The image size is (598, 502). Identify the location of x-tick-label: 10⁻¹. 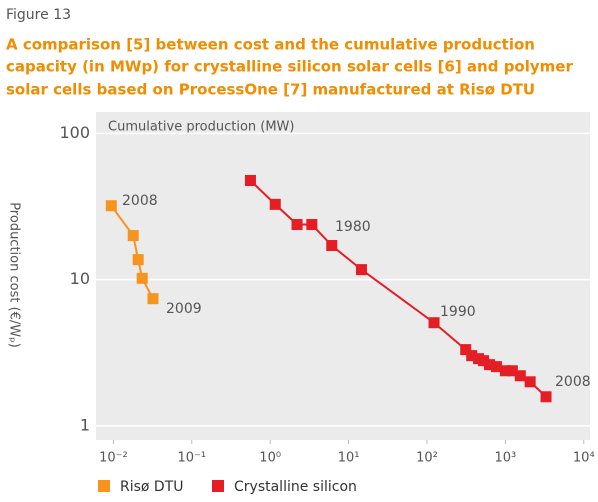
(191, 458).